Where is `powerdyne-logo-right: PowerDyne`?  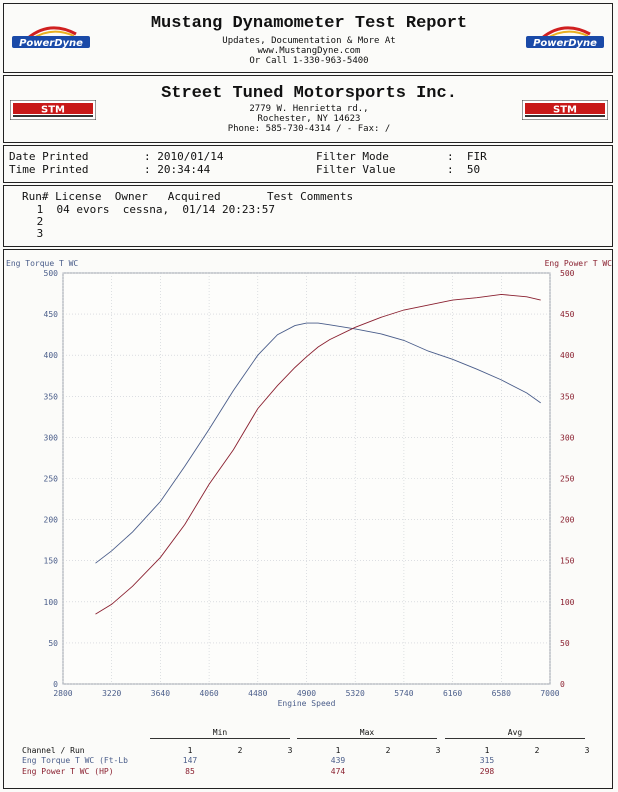
powerdyne-logo-right: PowerDyne is located at coordinates (565, 37).